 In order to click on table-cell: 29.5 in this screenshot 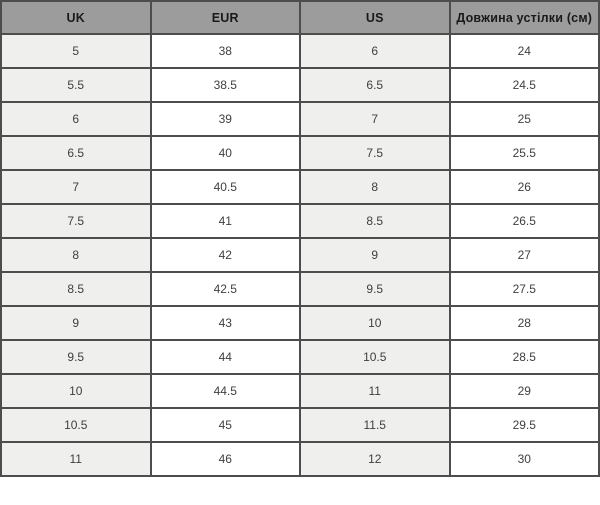, I will do `click(524, 425)`.